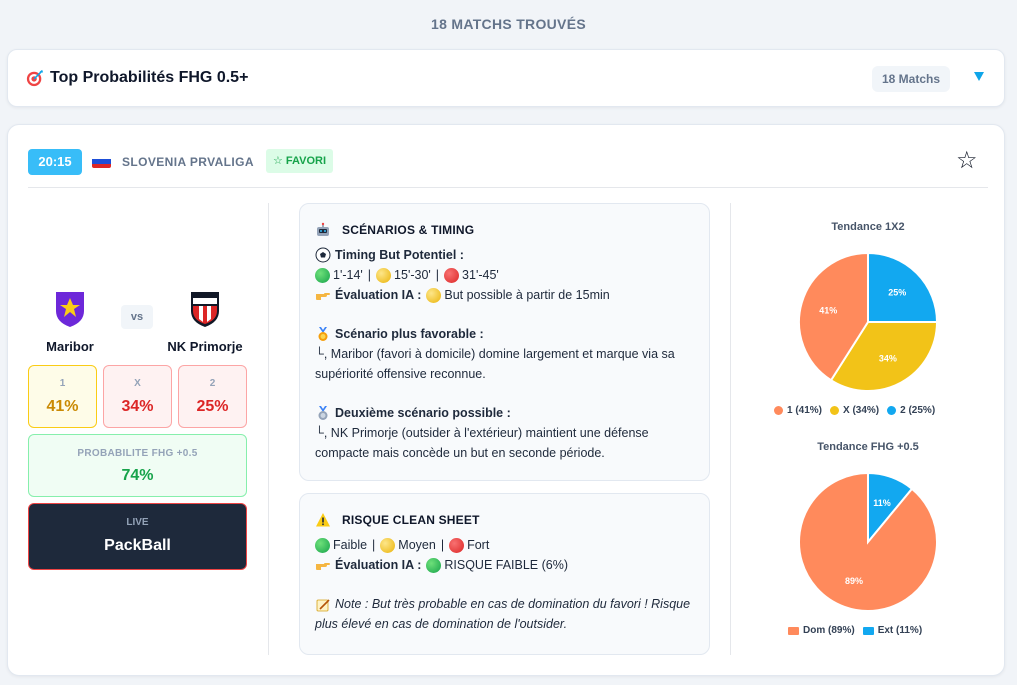  Describe the element at coordinates (62, 383) in the screenshot. I see `odd-home-label: 1` at that location.